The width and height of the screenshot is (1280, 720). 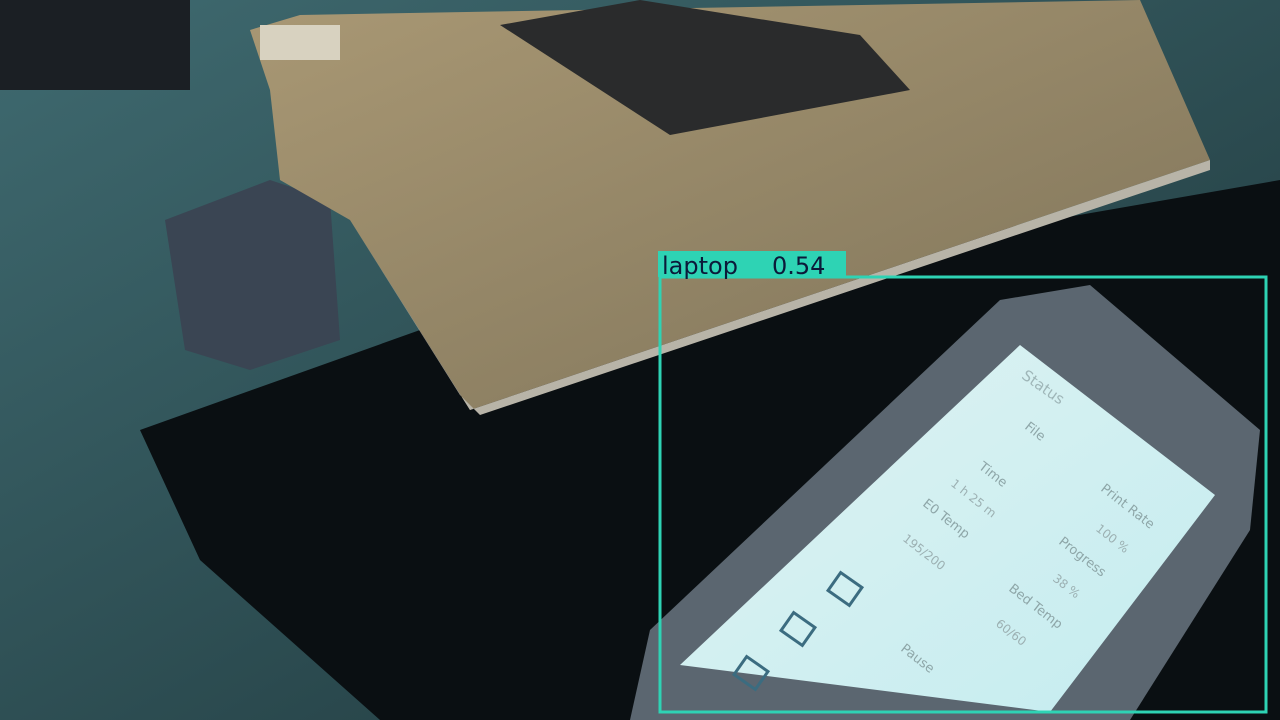 What do you see at coordinates (798, 266) in the screenshot?
I see `detection-score: 0.54` at bounding box center [798, 266].